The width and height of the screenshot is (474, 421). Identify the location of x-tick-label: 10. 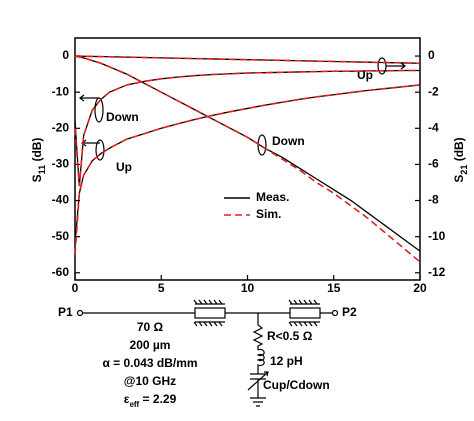
(248, 288).